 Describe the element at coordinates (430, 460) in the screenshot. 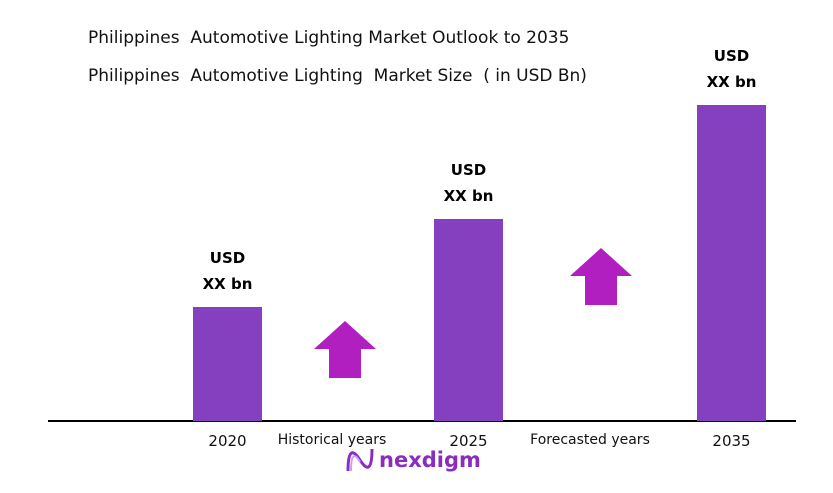

I see `logo-text: nexdigm` at that location.